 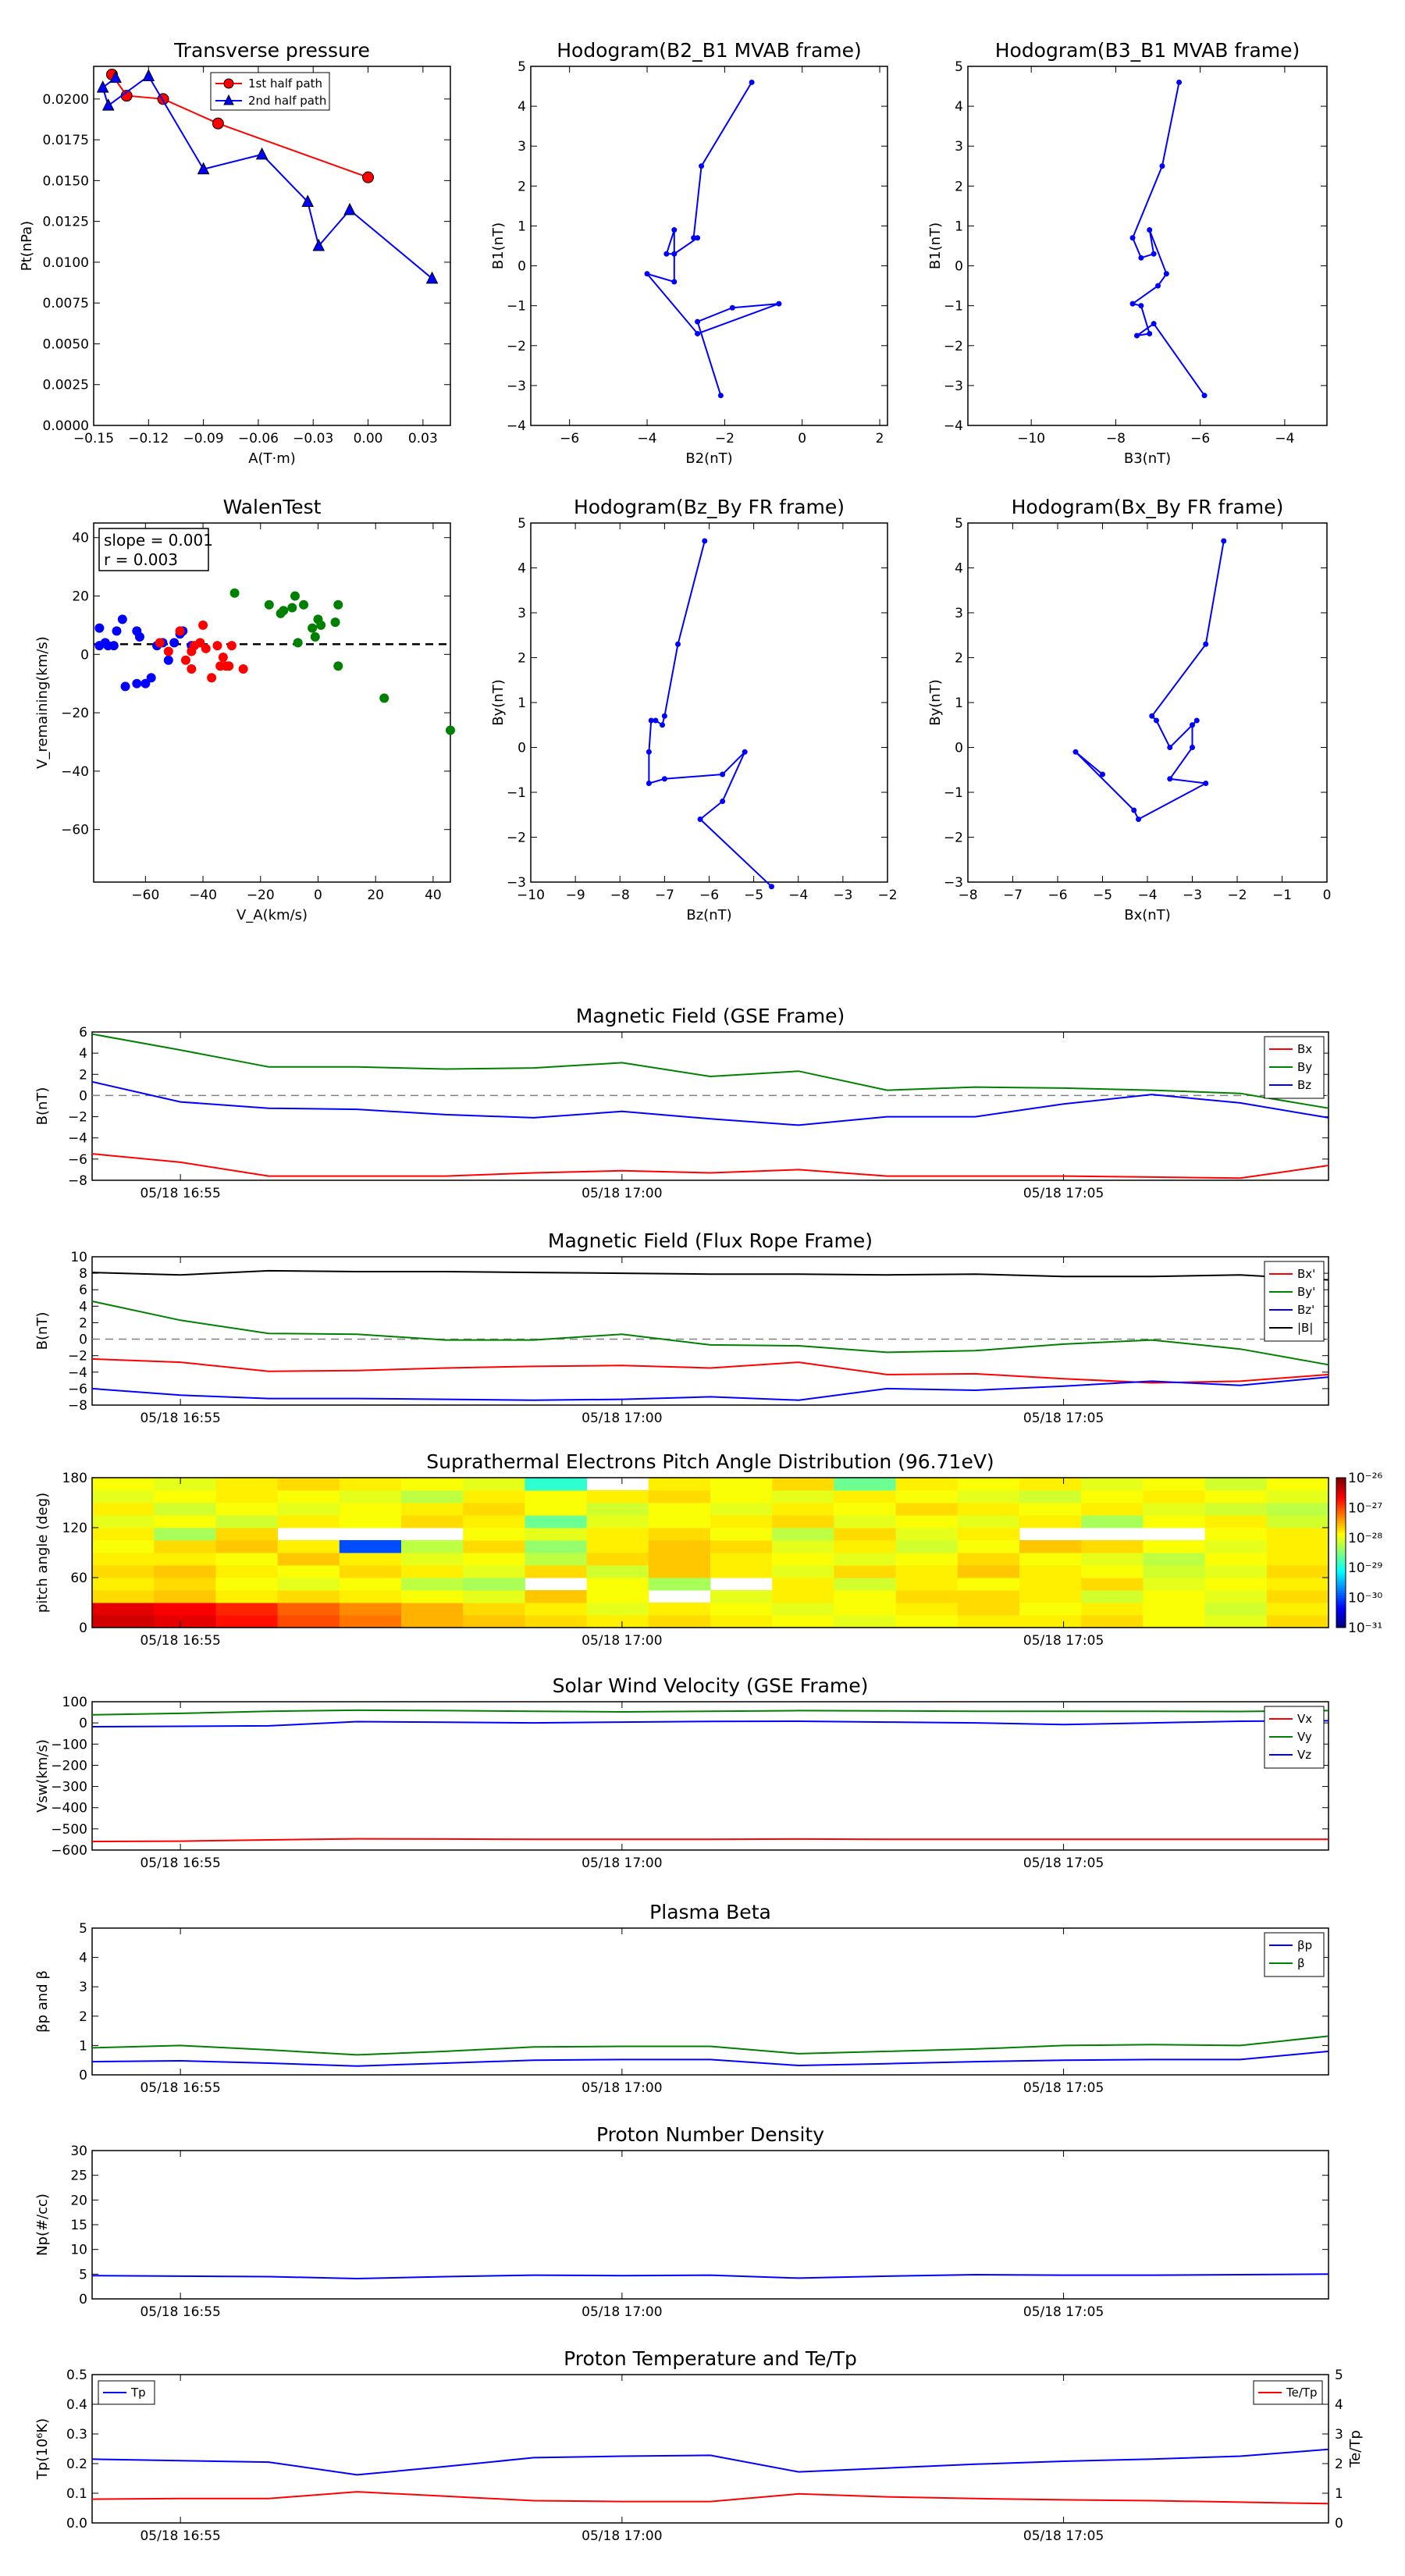 What do you see at coordinates (522, 226) in the screenshot?
I see `y-tick-label: 1` at bounding box center [522, 226].